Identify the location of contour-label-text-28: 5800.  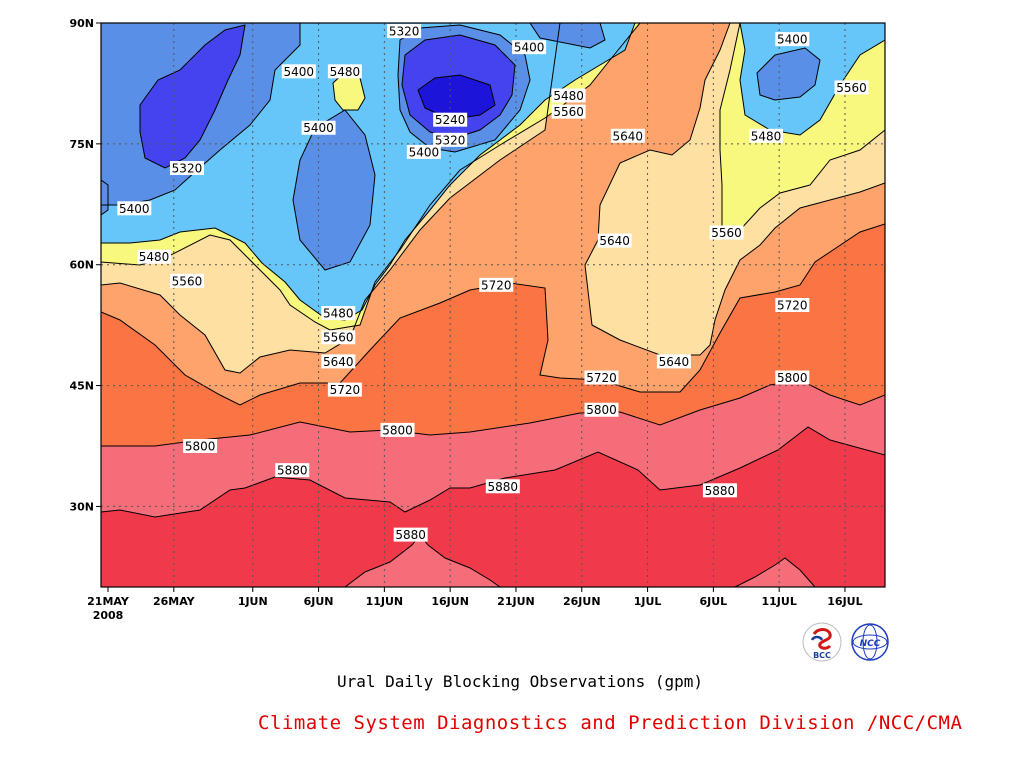
(200, 447).